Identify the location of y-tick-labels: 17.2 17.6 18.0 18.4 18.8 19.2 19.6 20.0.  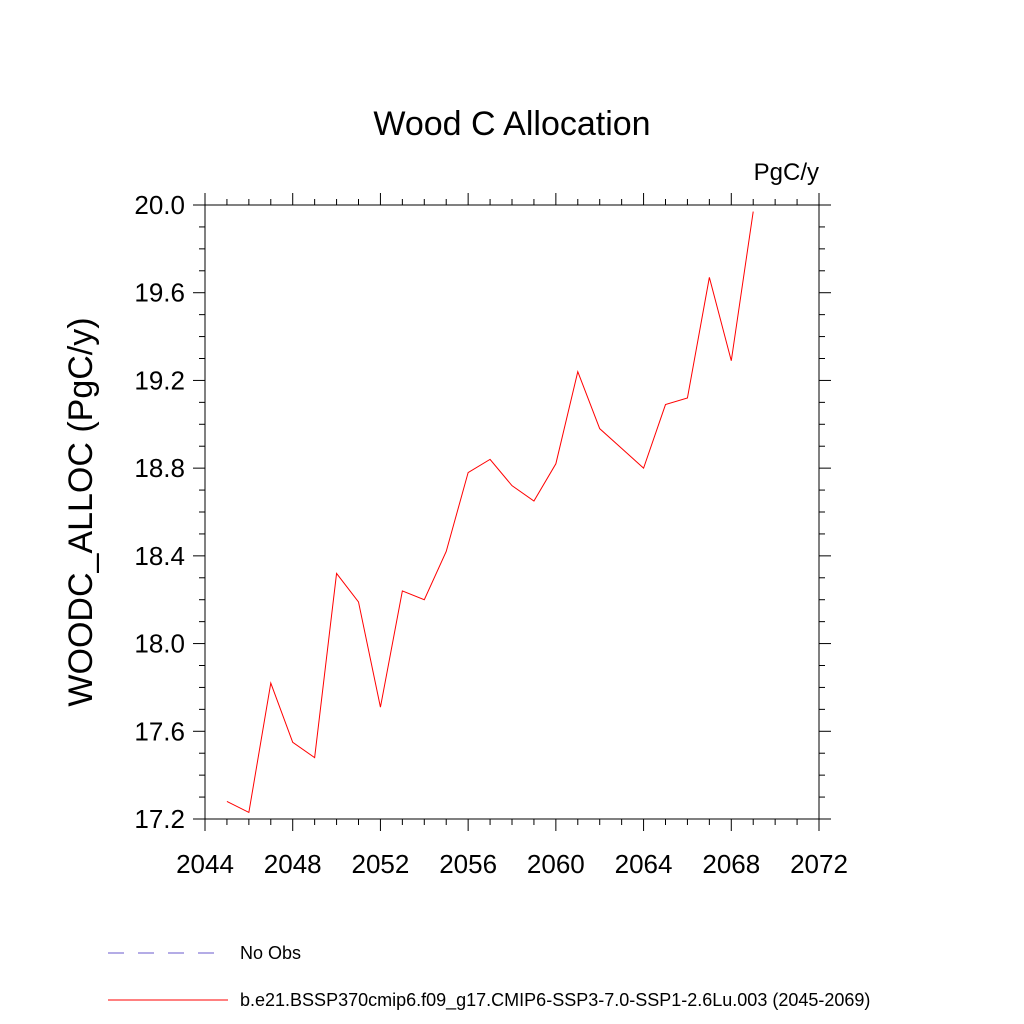
(159, 512).